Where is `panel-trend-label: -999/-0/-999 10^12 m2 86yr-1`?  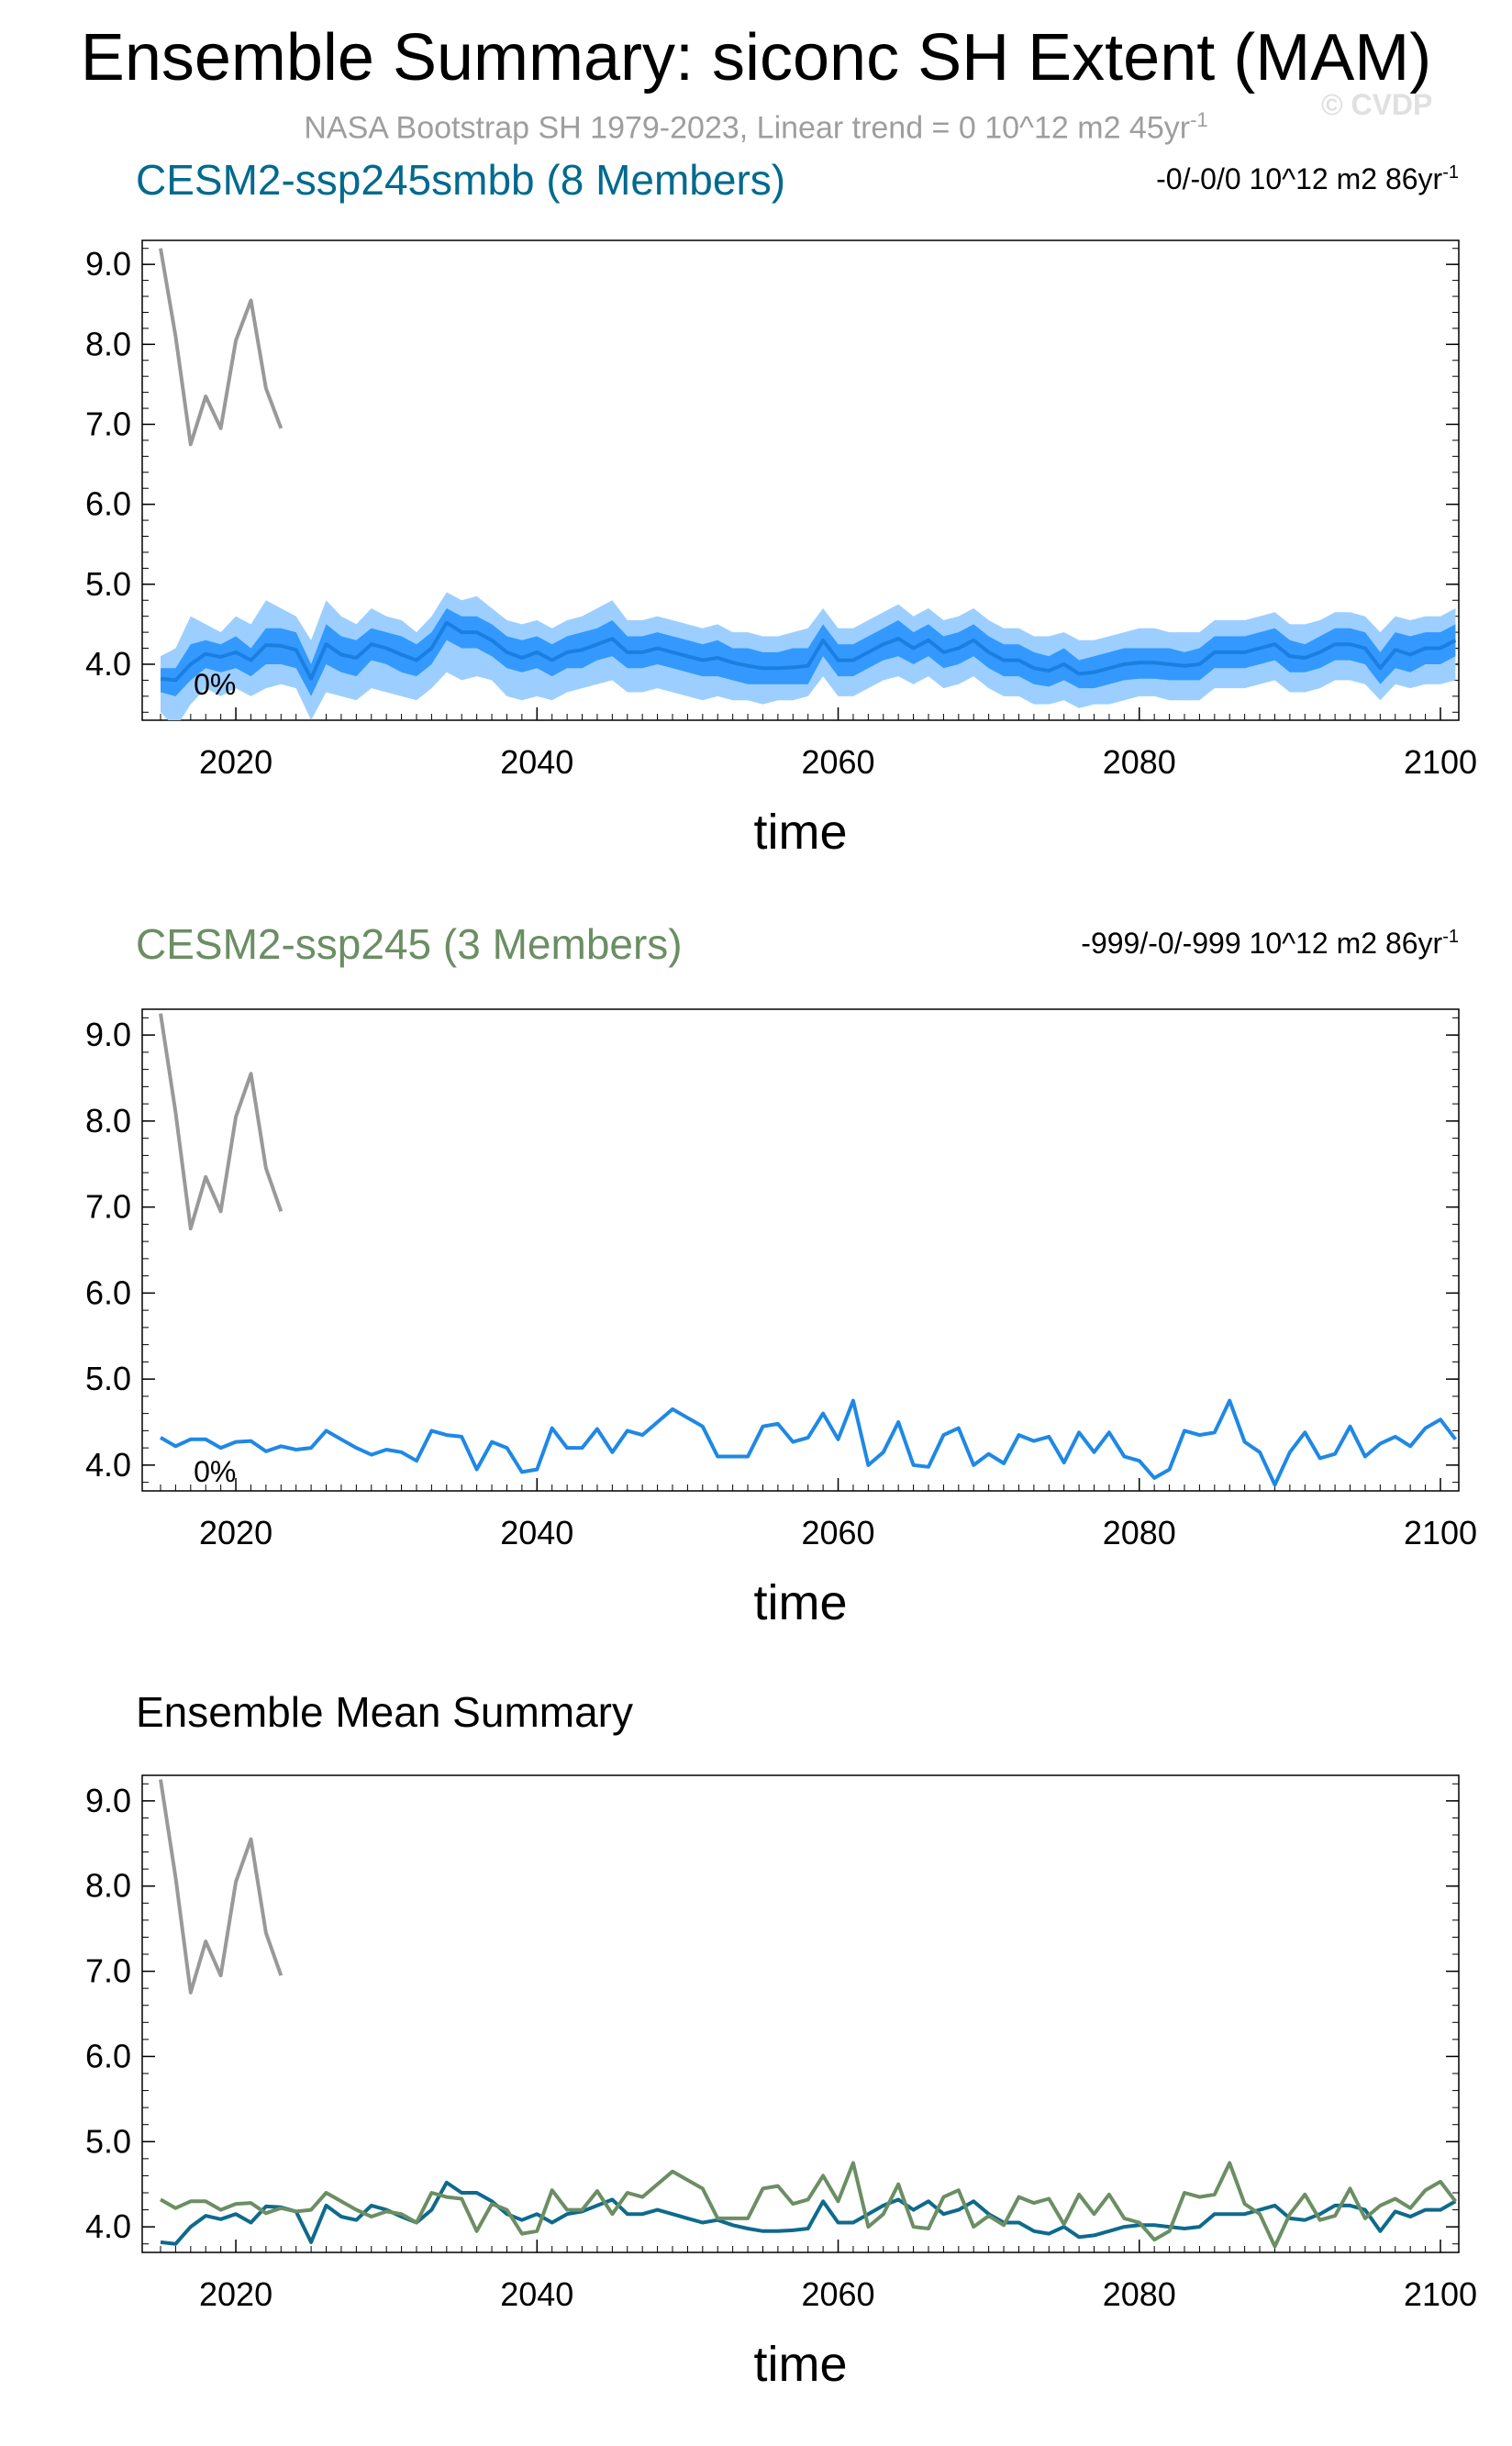
panel-trend-label: -999/-0/-999 10^12 m2 86yr-1 is located at coordinates (1270, 943).